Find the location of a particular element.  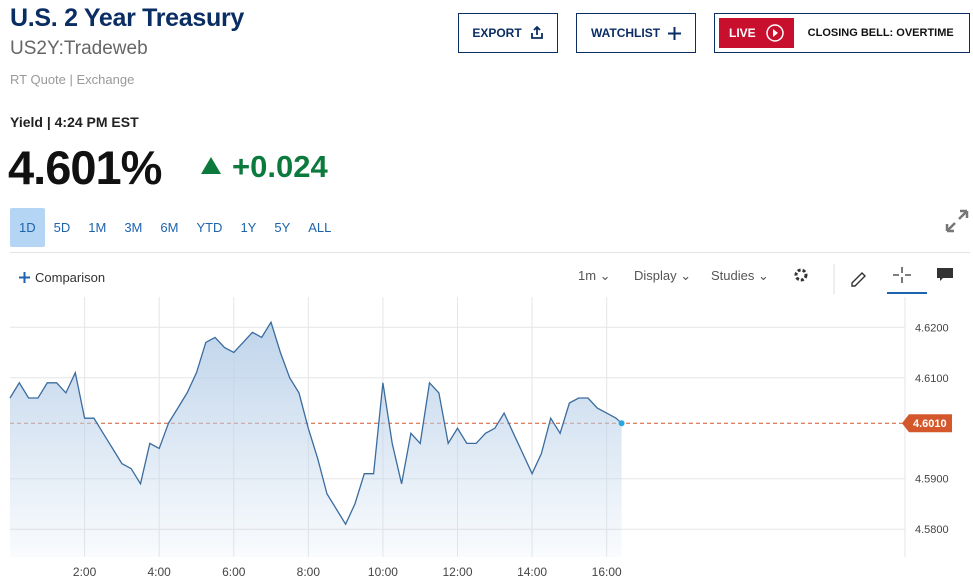

comparison-button: Comparison is located at coordinates (62, 277).